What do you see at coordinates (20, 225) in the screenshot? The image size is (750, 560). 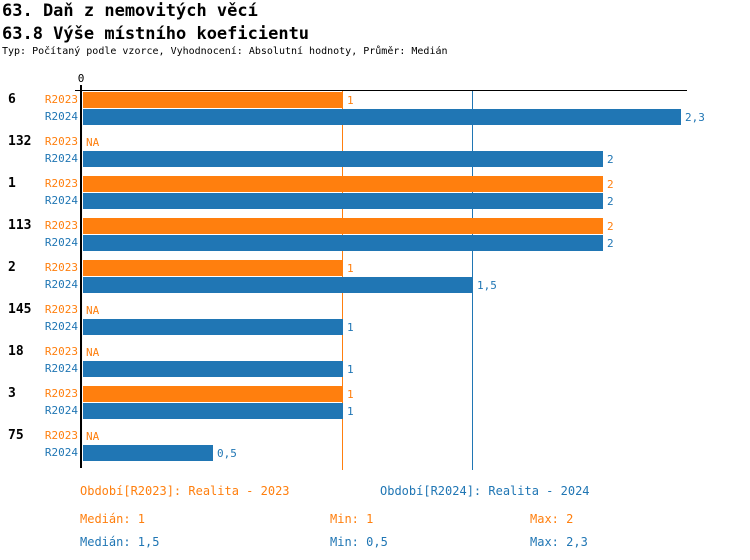 I see `group-label: 113` at bounding box center [20, 225].